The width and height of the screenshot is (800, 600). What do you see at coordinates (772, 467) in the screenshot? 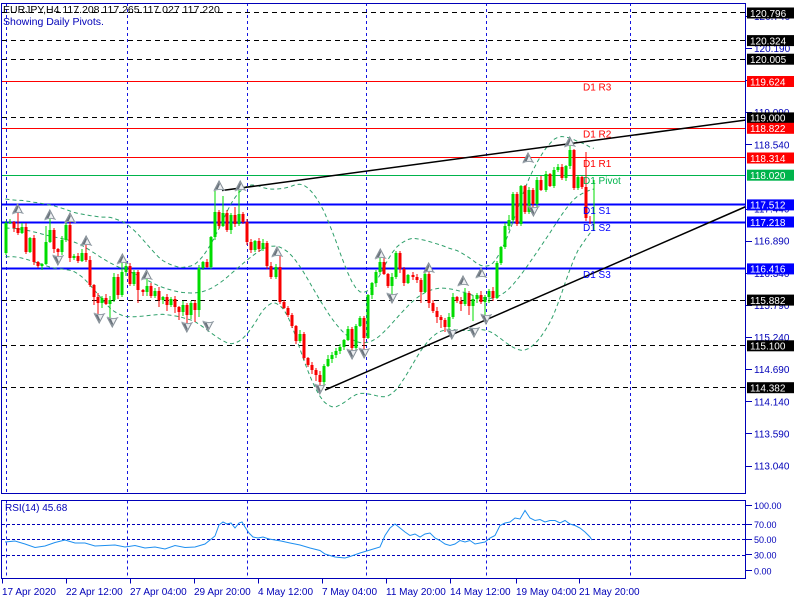
I see `svg-text: 113.040` at bounding box center [772, 467].